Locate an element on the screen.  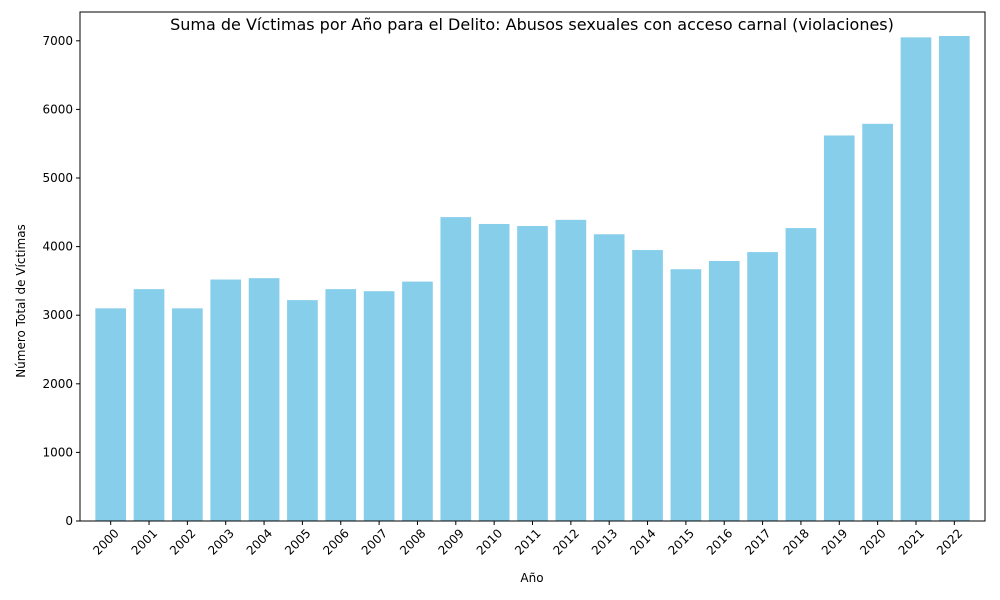
bar-2018 is located at coordinates (801, 374).